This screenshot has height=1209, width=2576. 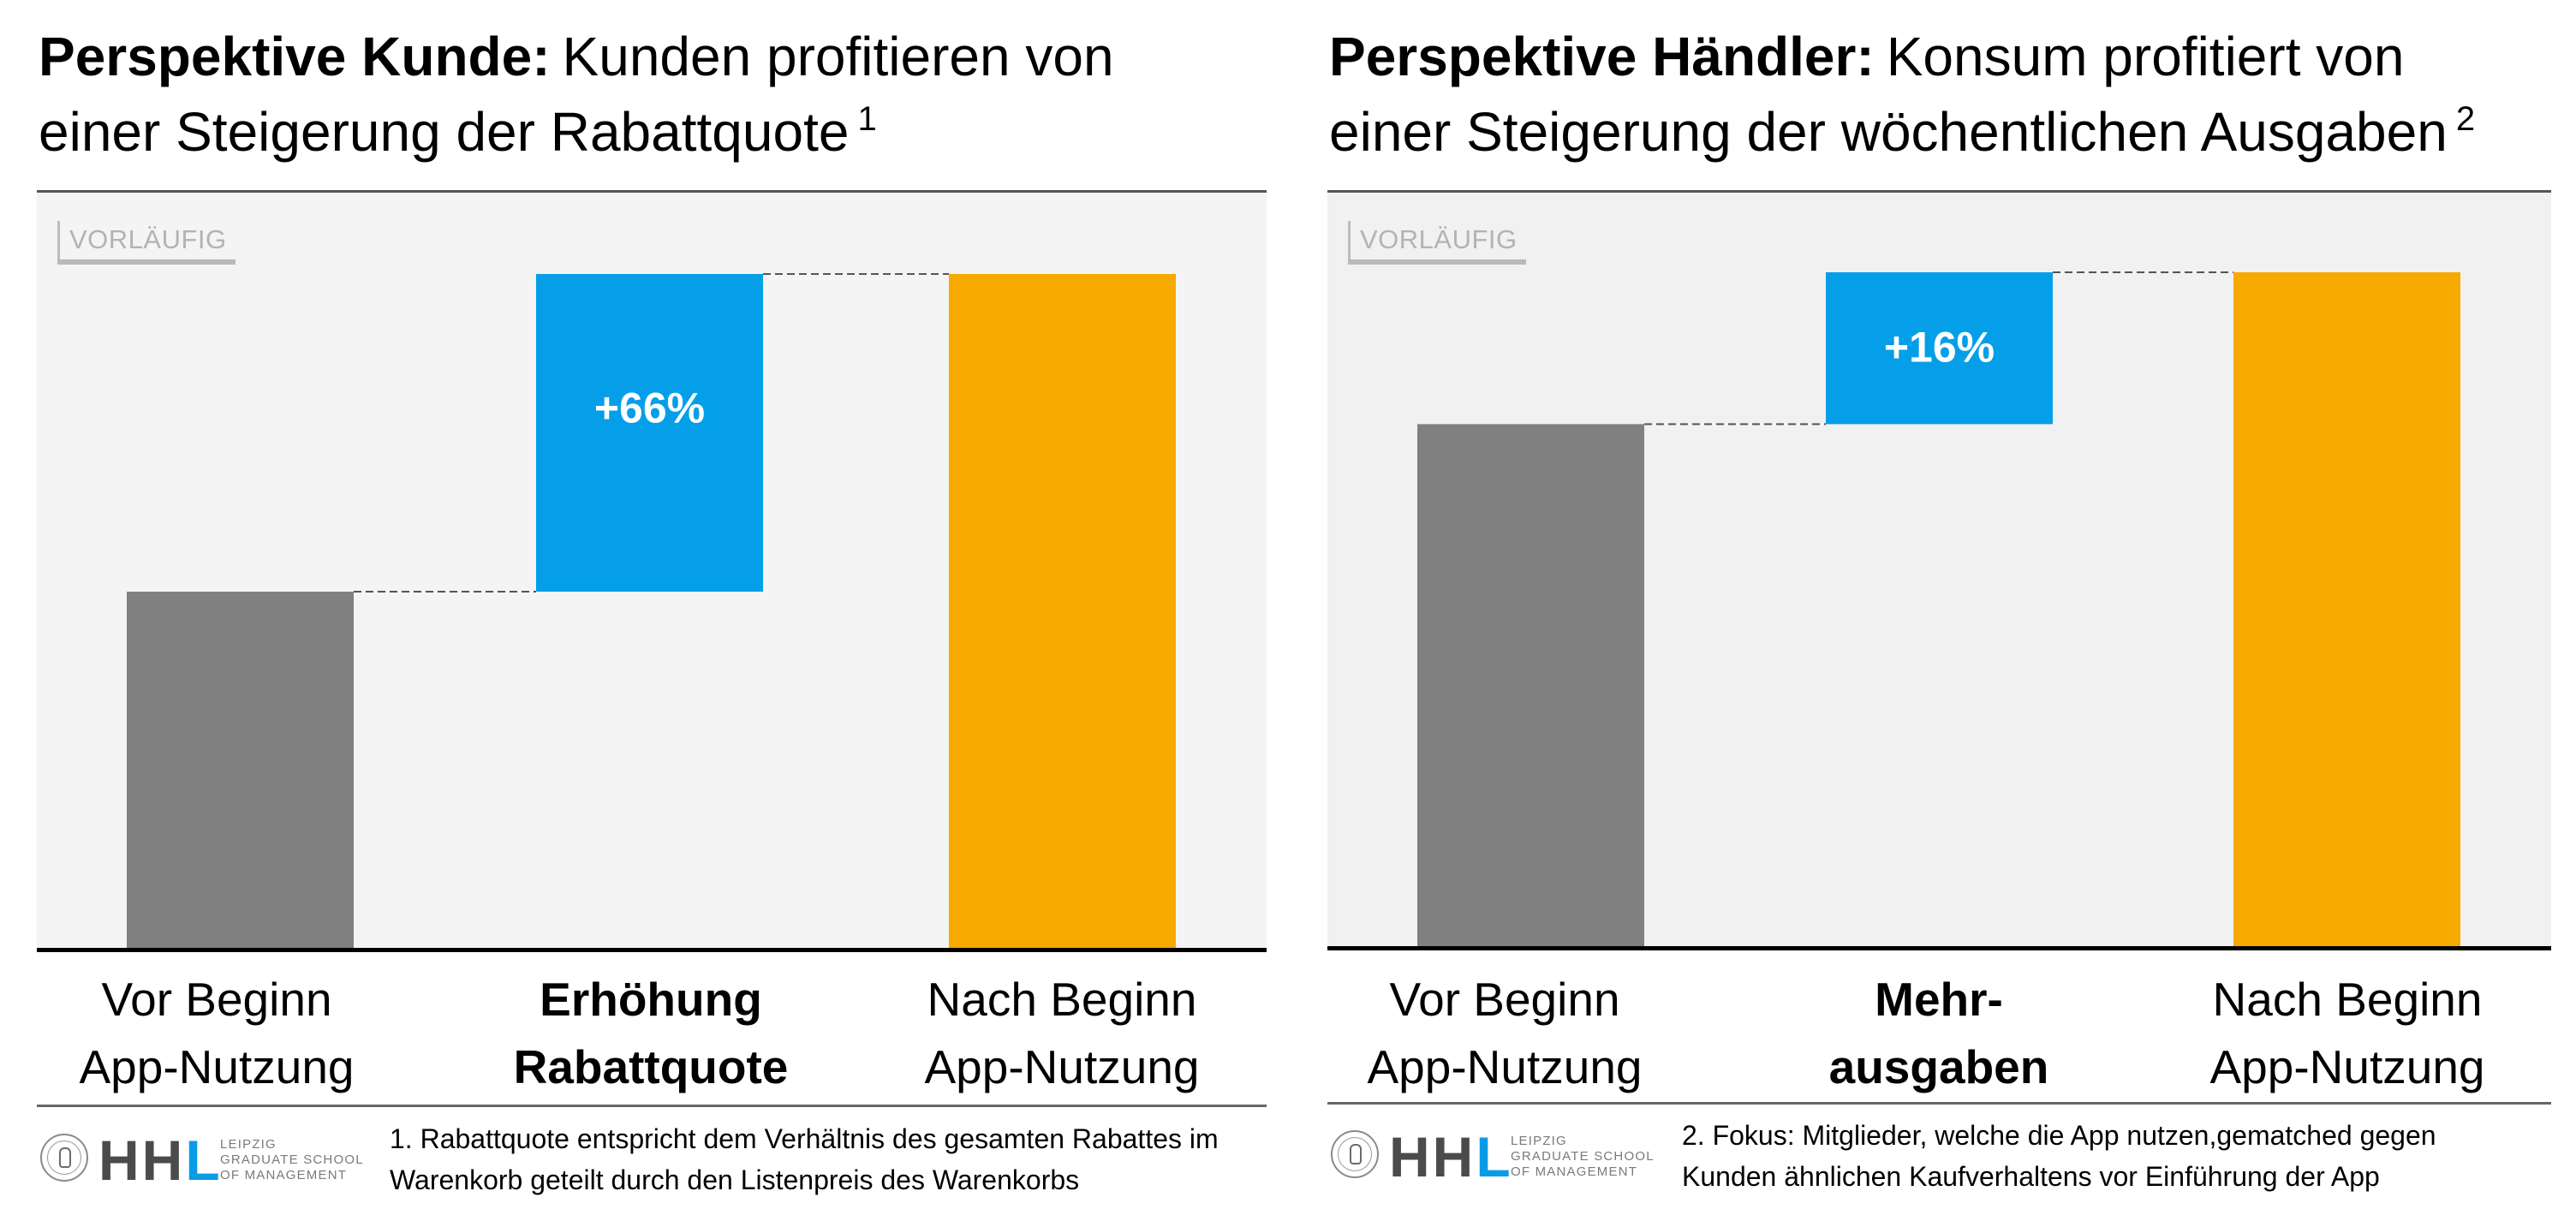 I want to click on title-line1: Konsum profitiert von, so click(x=2145, y=56).